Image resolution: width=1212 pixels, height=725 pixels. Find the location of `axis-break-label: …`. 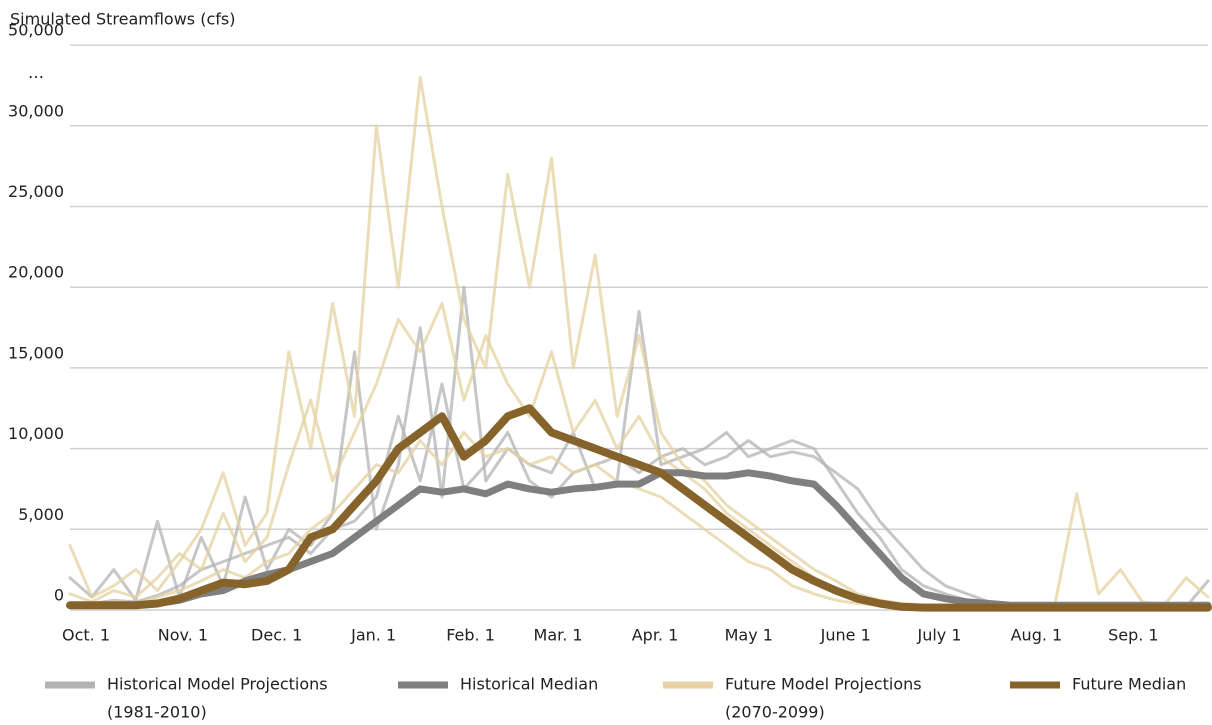

axis-break-label: … is located at coordinates (36, 72).